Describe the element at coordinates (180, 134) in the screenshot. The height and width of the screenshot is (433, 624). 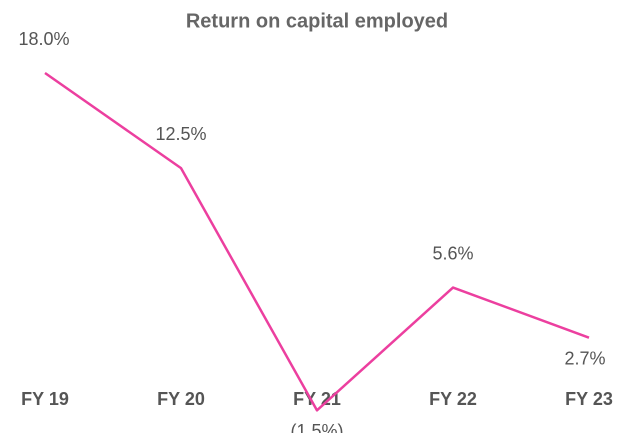
I see `value-label: 12.5%` at that location.